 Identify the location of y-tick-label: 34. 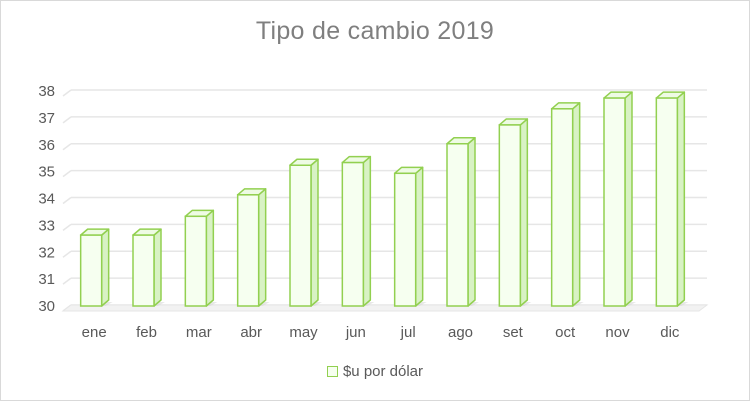
(46, 199).